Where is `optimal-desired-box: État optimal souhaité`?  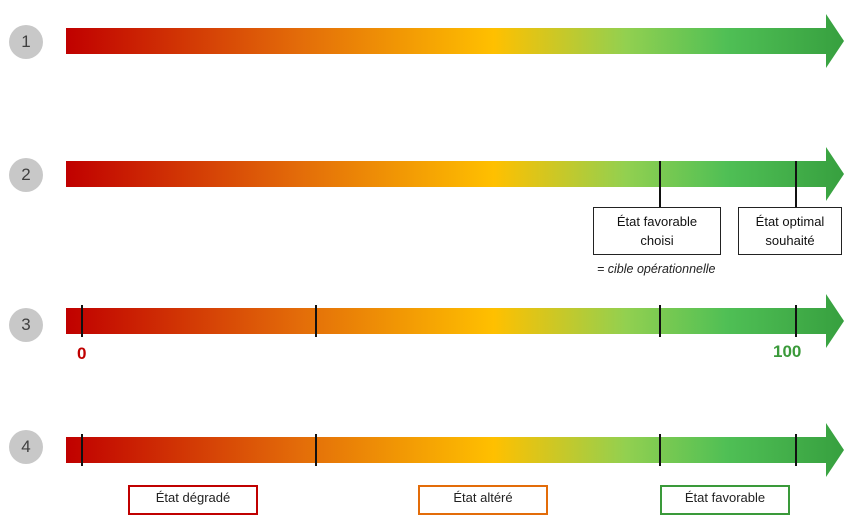
optimal-desired-box: État optimal souhaité is located at coordinates (790, 231).